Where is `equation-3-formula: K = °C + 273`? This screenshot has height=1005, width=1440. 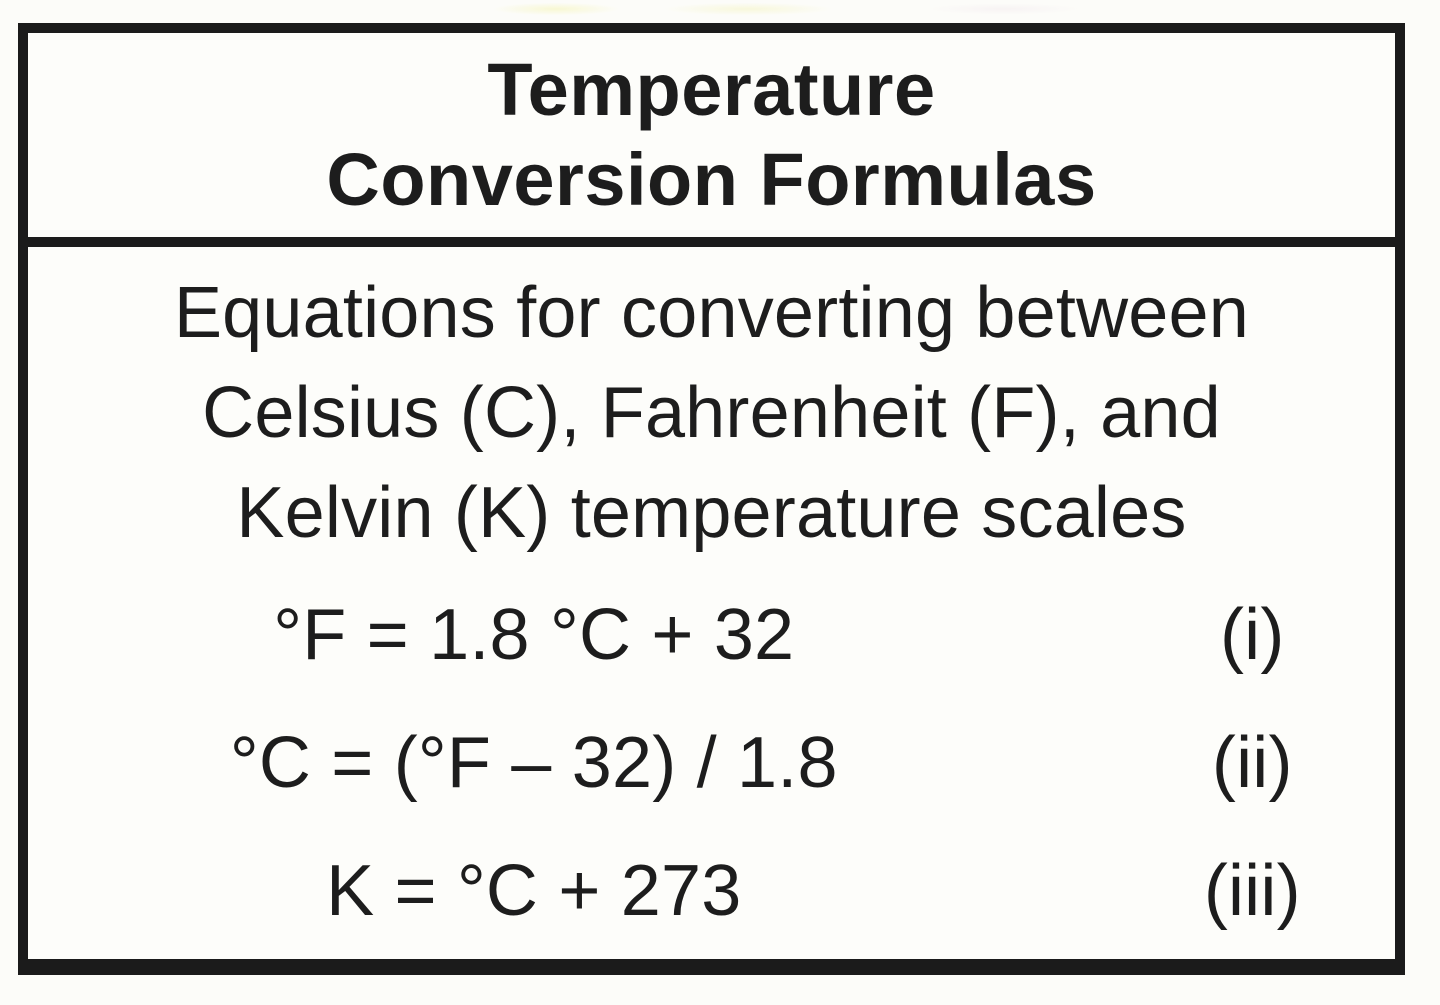
equation-3-formula: K = °C + 273 is located at coordinates (534, 891).